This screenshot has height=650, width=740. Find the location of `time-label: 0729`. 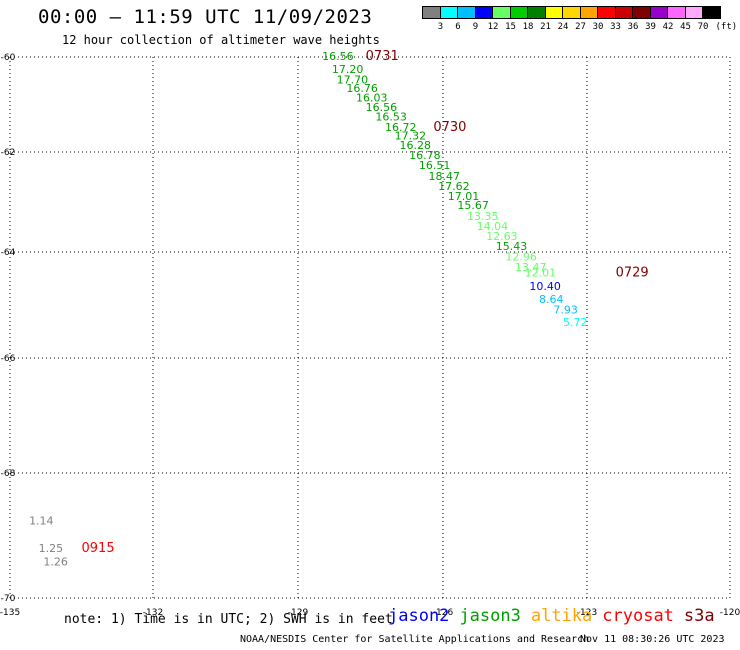

time-label: 0729 is located at coordinates (632, 272).